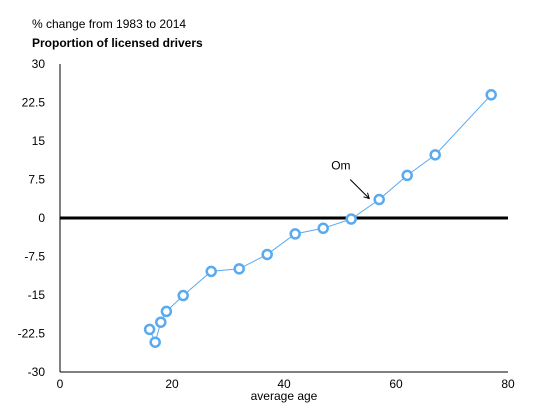 The width and height of the screenshot is (540, 407). Describe the element at coordinates (32, 218) in the screenshot. I see `y-tick-labels: 30 22.5 15 7.5 0 -7.5 -15 -22.5 -30` at that location.